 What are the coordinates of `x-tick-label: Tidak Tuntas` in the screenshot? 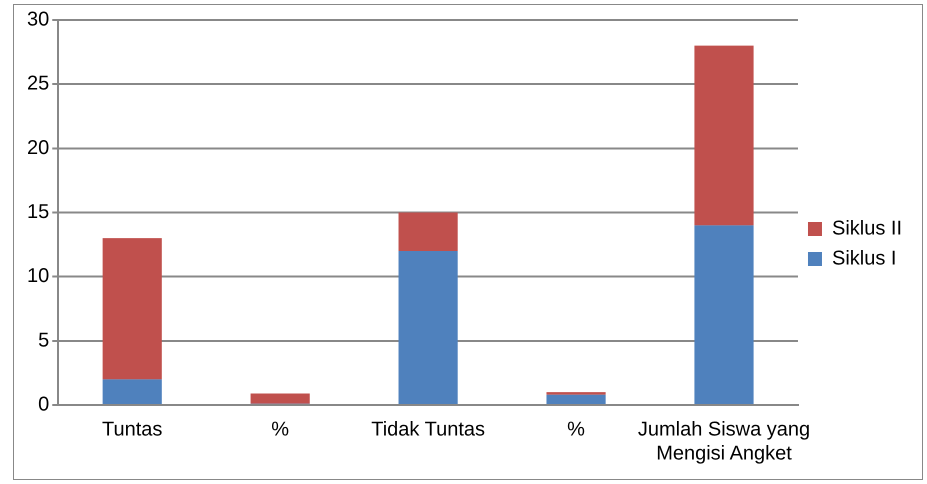 It's located at (428, 429).